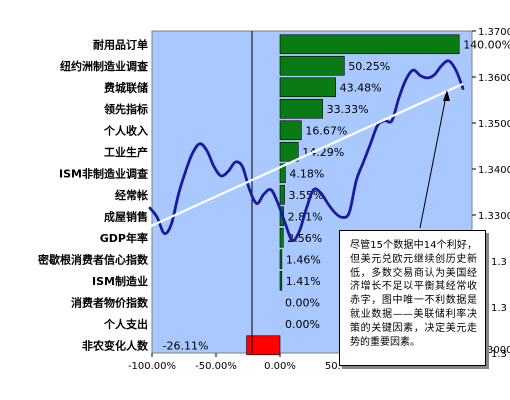 This screenshot has width=510, height=400. What do you see at coordinates (152, 366) in the screenshot?
I see `x-tick-label: -100.00%` at bounding box center [152, 366].